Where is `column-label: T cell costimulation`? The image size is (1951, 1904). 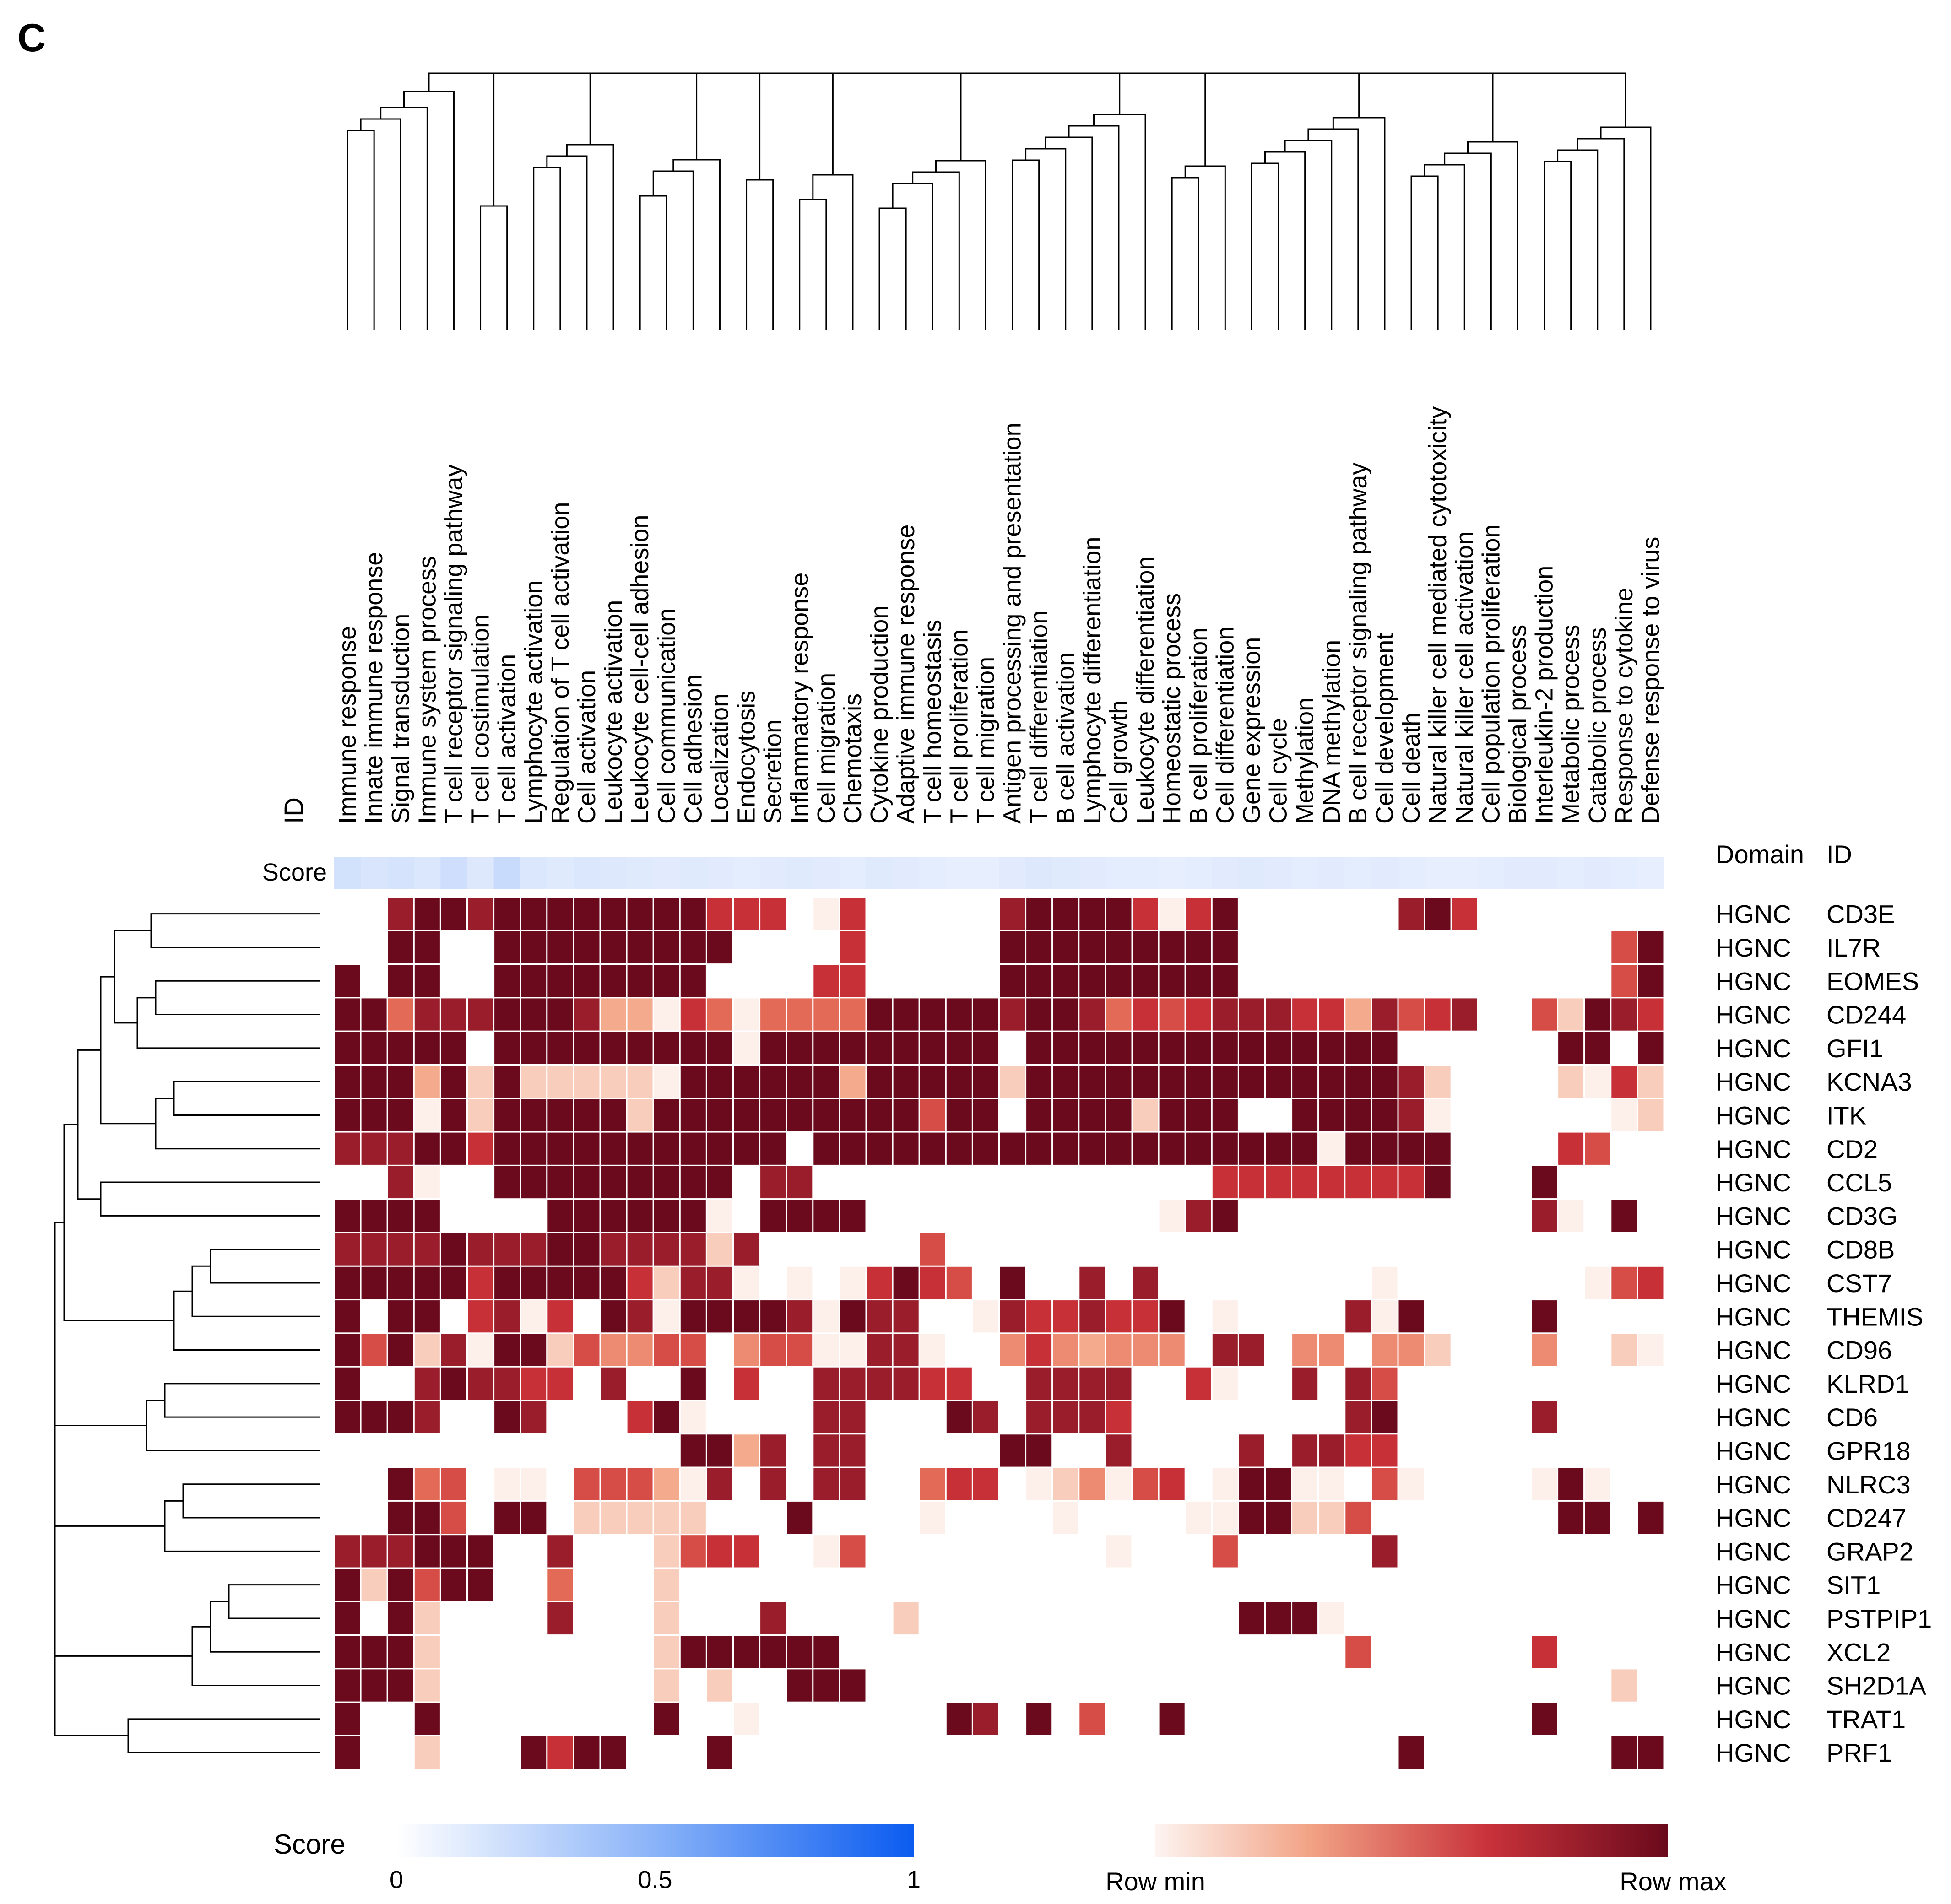
column-label: T cell costimulation is located at coordinates (481, 719).